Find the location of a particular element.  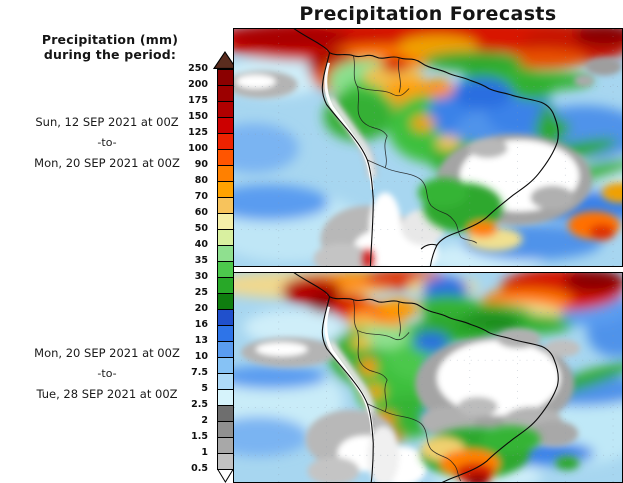

period1-start: Sun, 12 SEP 2021 at 00Z is located at coordinates (107, 122).